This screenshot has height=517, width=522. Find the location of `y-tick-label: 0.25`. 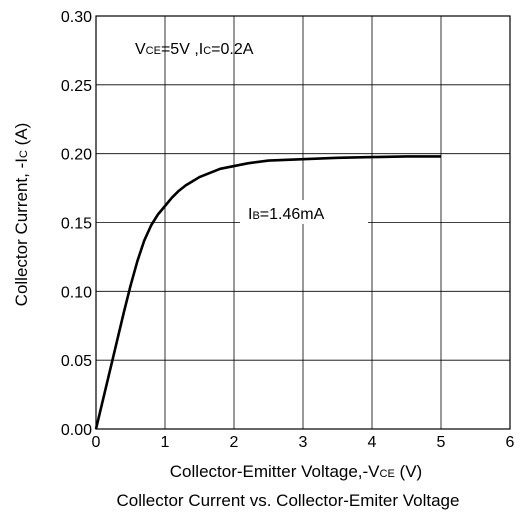

y-tick-label: 0.25 is located at coordinates (76, 86).